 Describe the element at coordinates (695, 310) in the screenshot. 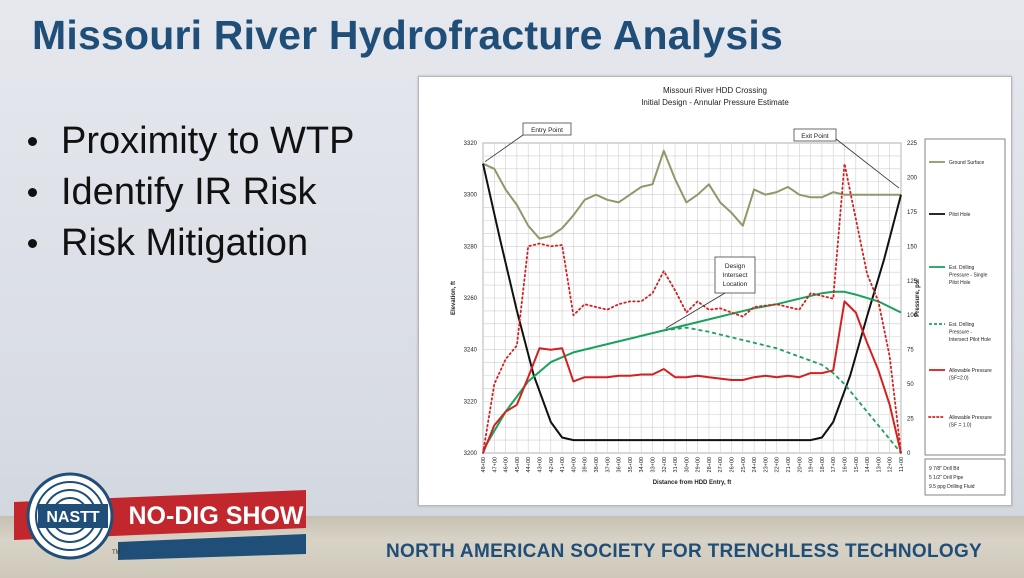

I see `intersect-arrow` at that location.